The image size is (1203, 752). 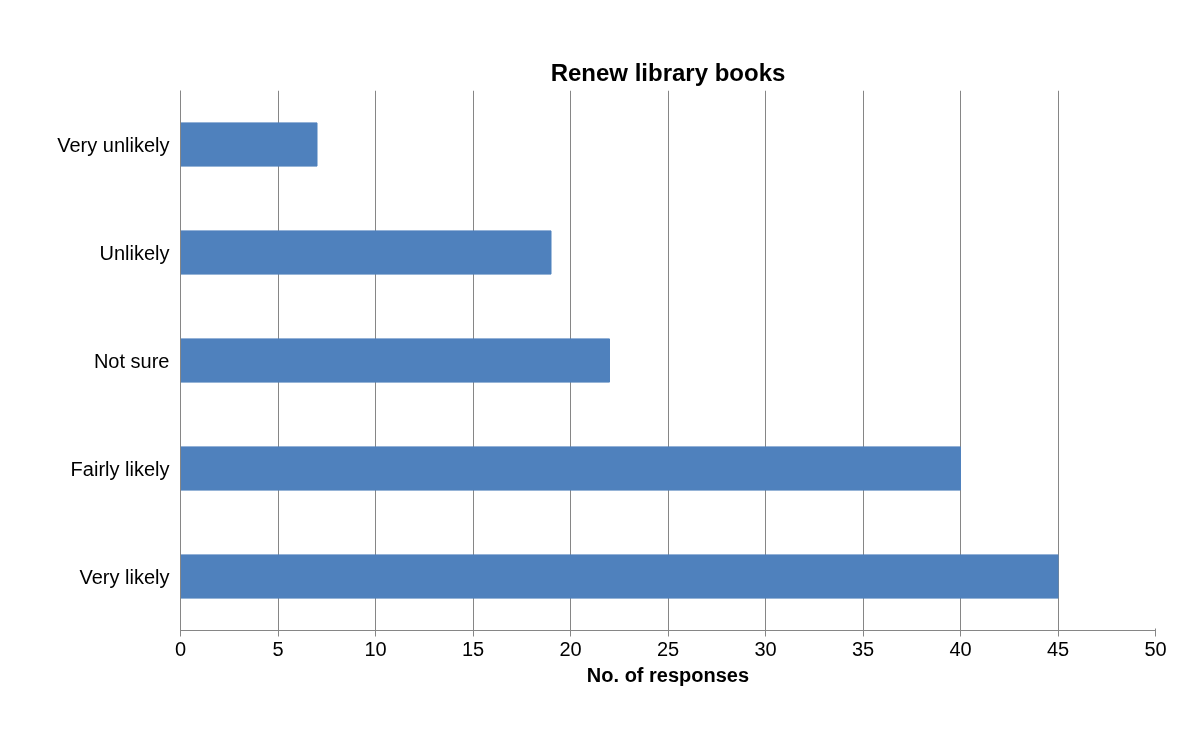 I want to click on x-tick-label: 40, so click(x=960, y=648).